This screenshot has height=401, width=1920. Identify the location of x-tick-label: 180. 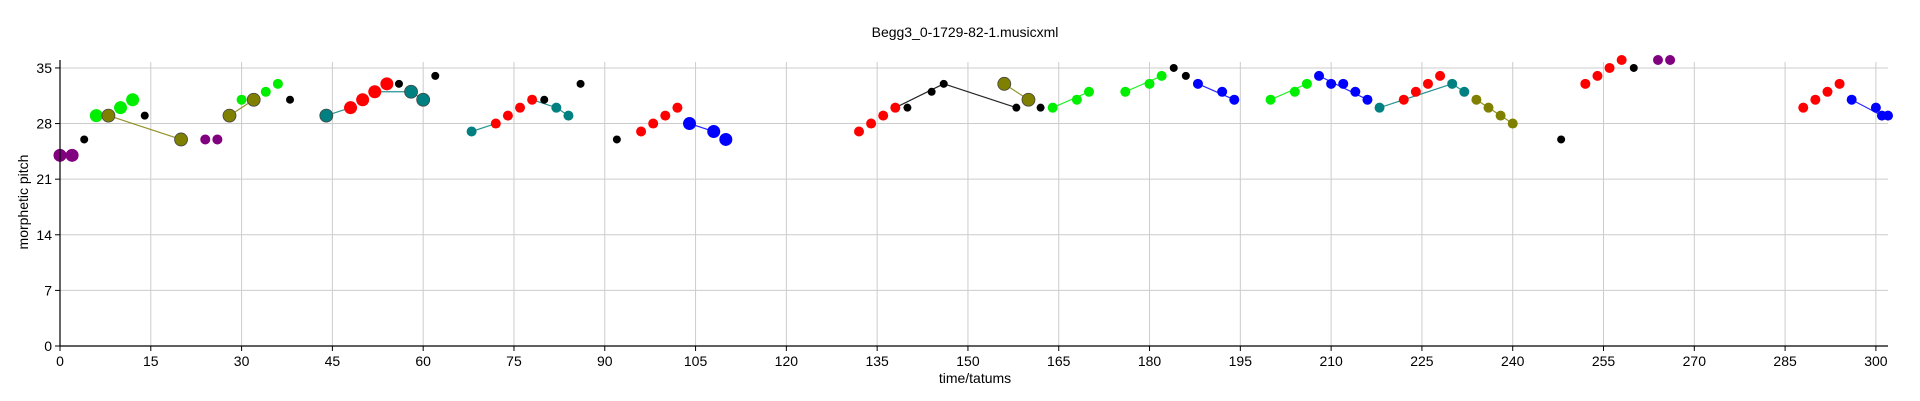
(1150, 361).